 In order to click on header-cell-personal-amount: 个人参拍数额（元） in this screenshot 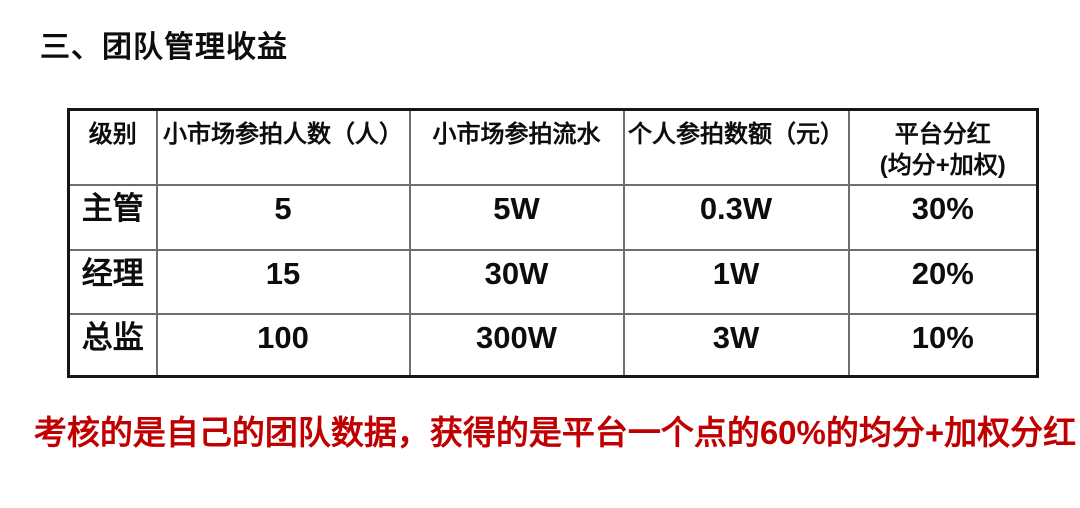, I will do `click(736, 147)`.